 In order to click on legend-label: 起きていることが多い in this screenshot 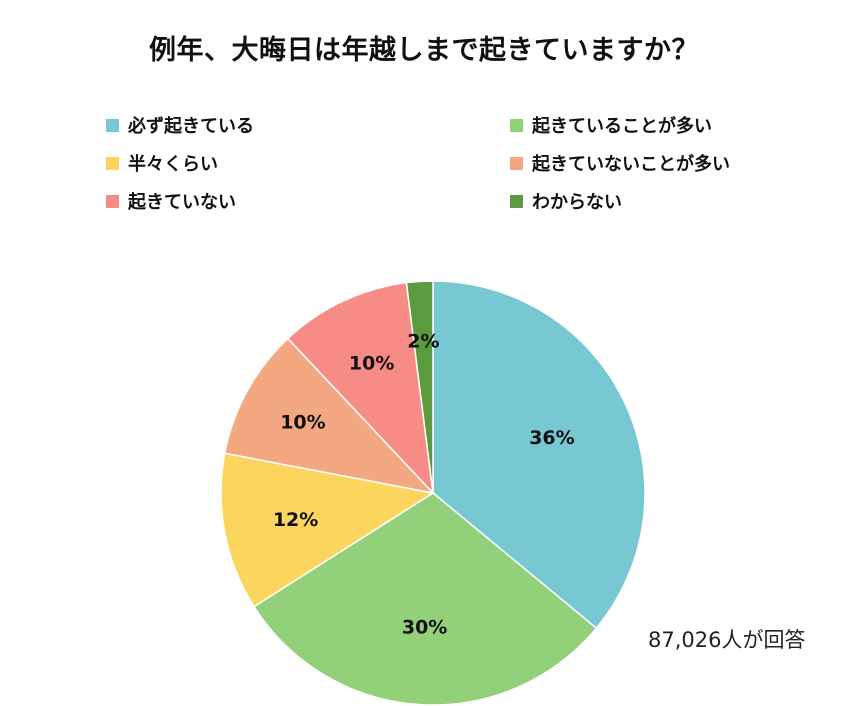, I will do `click(622, 126)`.